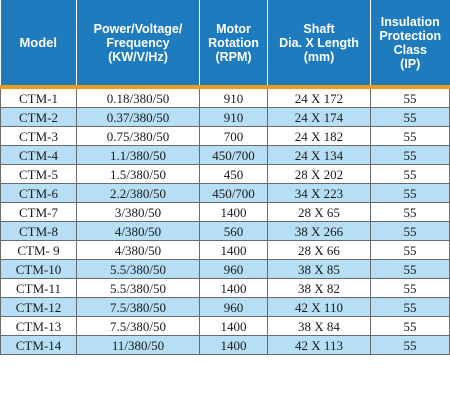 Image resolution: width=450 pixels, height=416 pixels. I want to click on cell-shaft: 38 X 266, so click(319, 231).